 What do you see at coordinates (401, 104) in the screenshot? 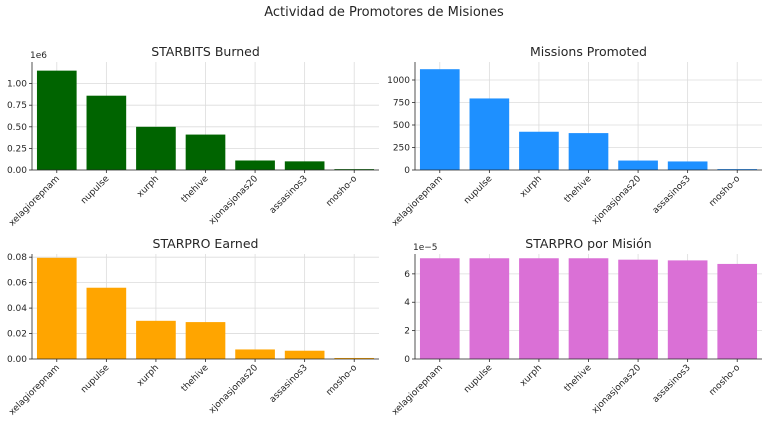
I see `y-tick-label: 750` at bounding box center [401, 104].